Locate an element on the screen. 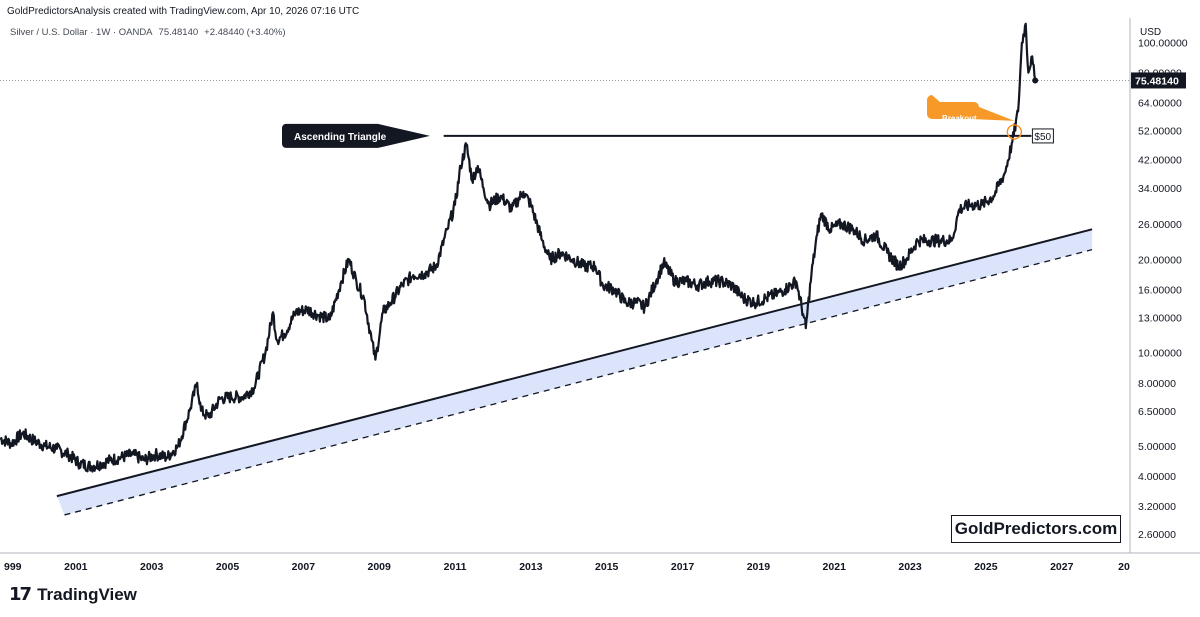  axis-currency: USD is located at coordinates (1150, 32).